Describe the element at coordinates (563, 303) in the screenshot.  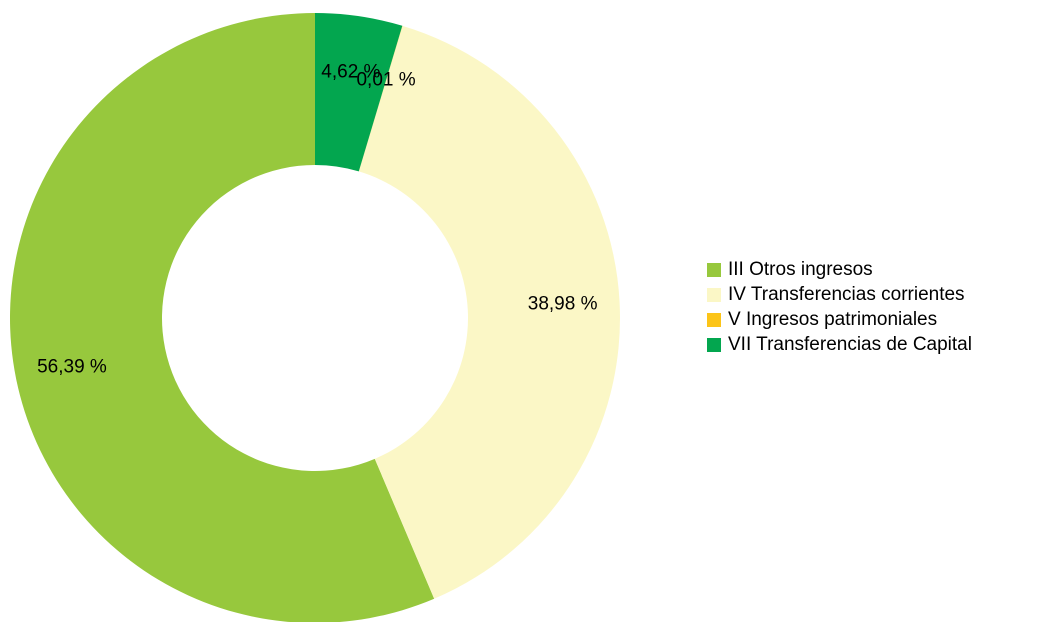
I see `data-label: 38,98 %` at that location.